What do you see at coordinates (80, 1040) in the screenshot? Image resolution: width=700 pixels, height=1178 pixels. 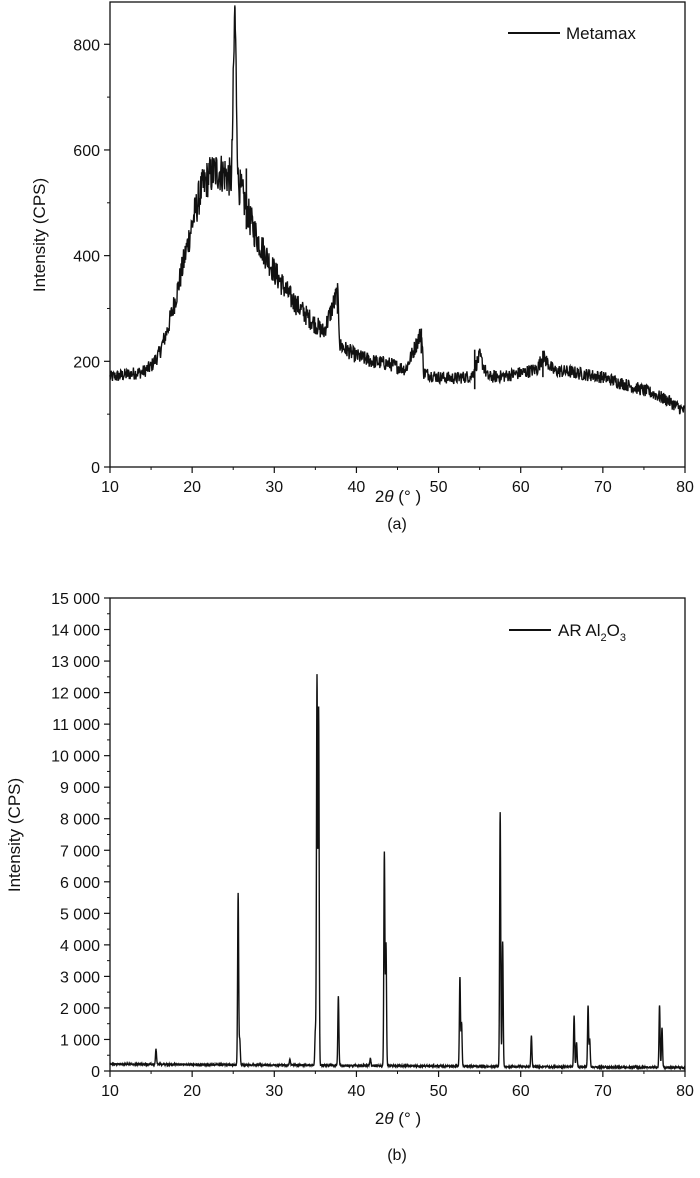 I see `y-tick-label: 1 000` at bounding box center [80, 1040].